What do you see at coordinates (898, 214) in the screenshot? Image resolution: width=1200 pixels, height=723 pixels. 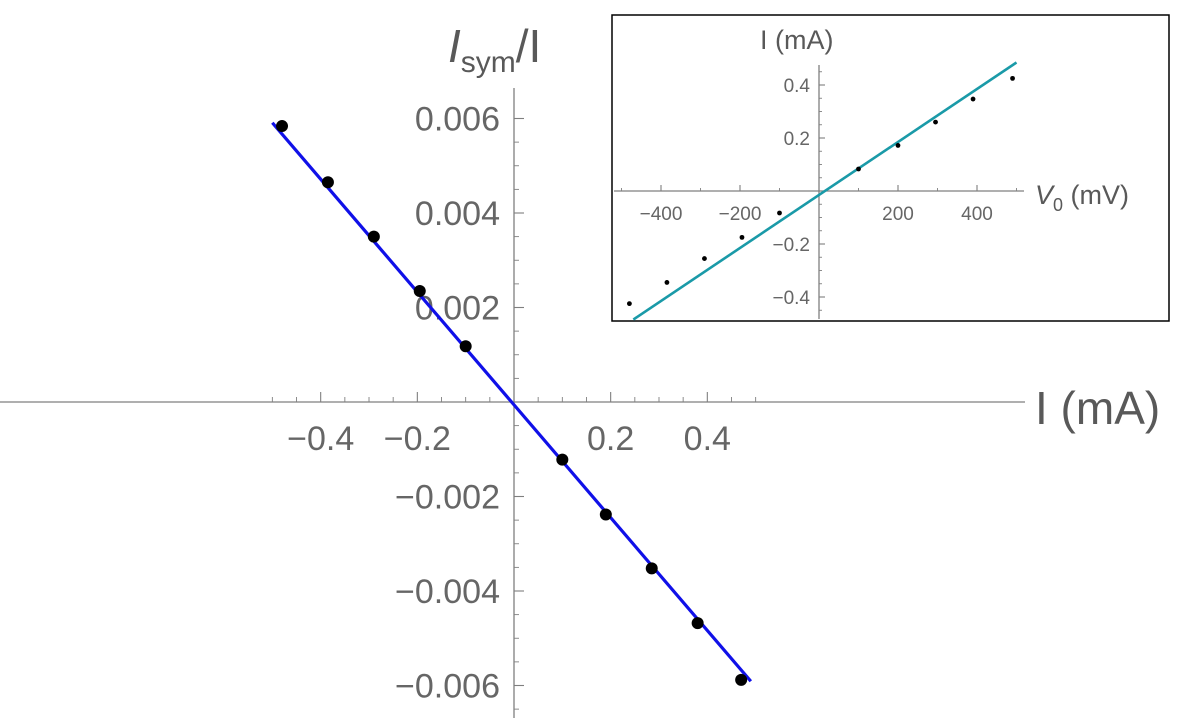 I see `inset-x-tick-label: 200` at bounding box center [898, 214].